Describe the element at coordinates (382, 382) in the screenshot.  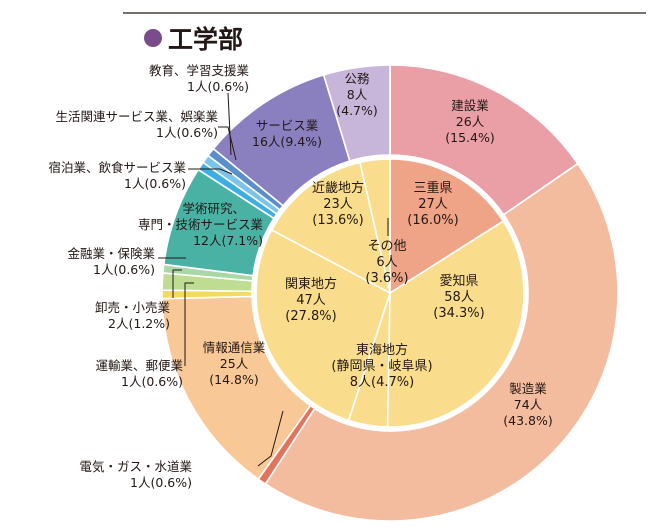
I see `inner-label-2-line-2: 8人(4.7%)` at that location.